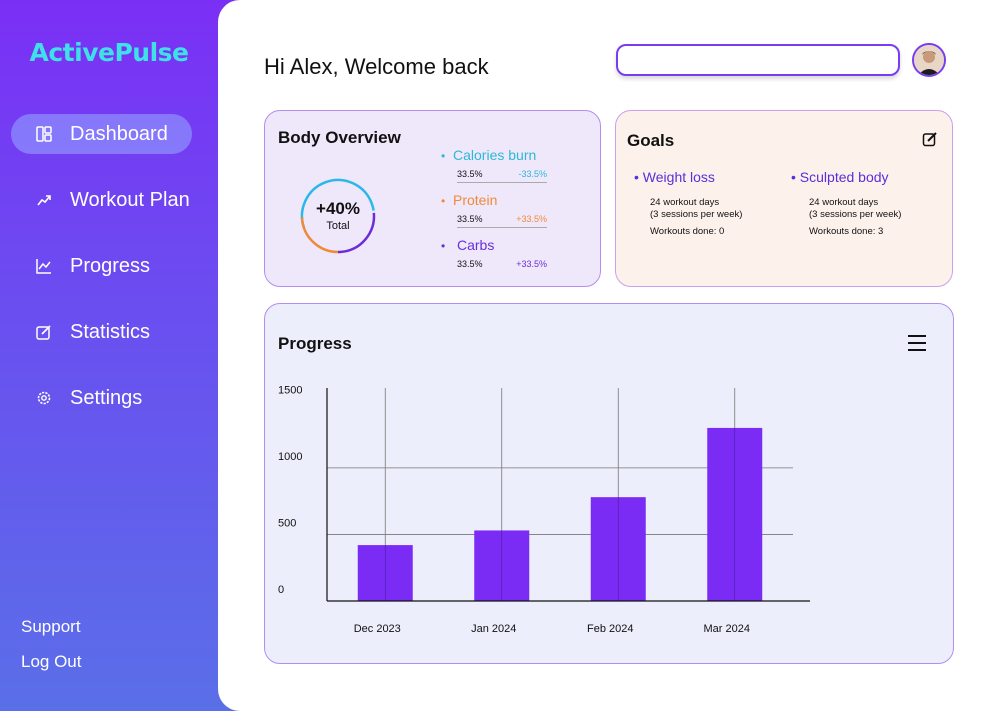  What do you see at coordinates (493, 629) in the screenshot?
I see `x-tick-label: Jan 2024` at bounding box center [493, 629].